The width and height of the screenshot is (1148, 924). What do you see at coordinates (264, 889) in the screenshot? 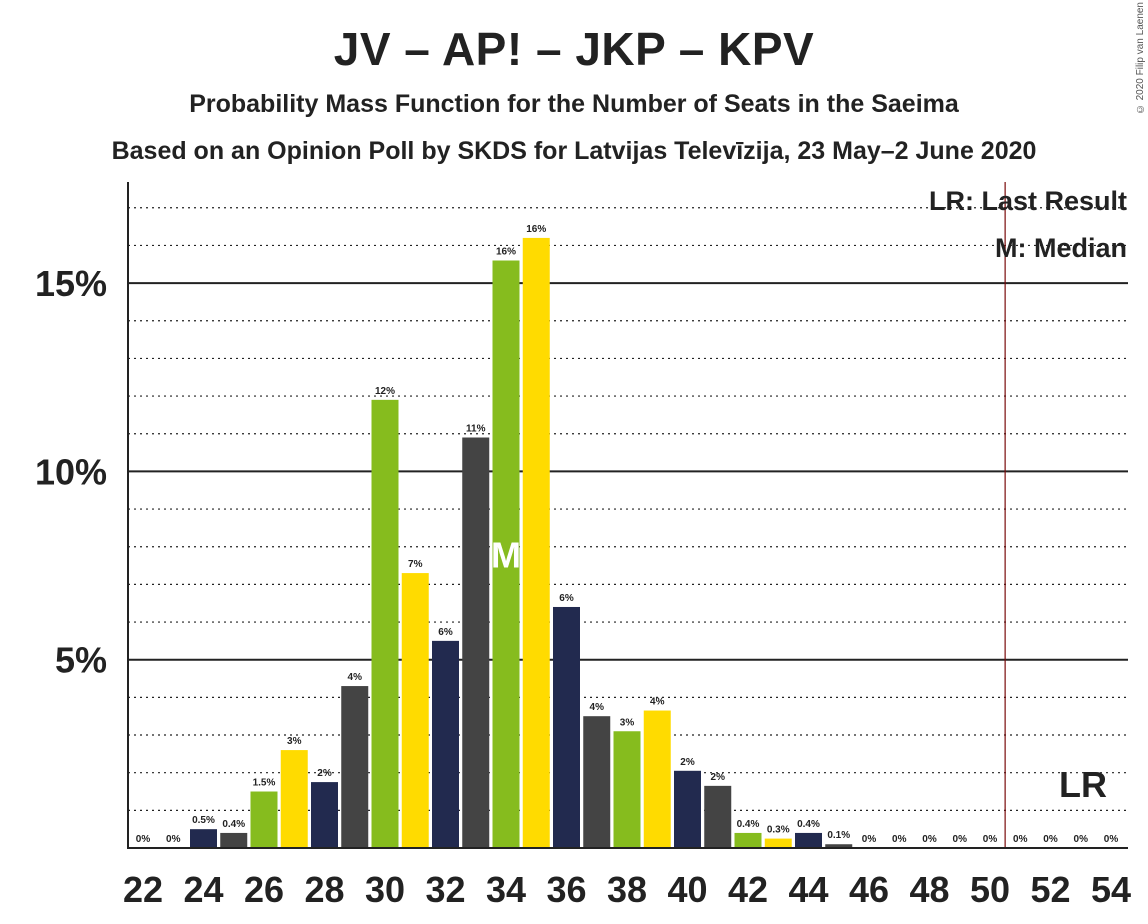
I see `x-tick-label: 26` at bounding box center [264, 889].